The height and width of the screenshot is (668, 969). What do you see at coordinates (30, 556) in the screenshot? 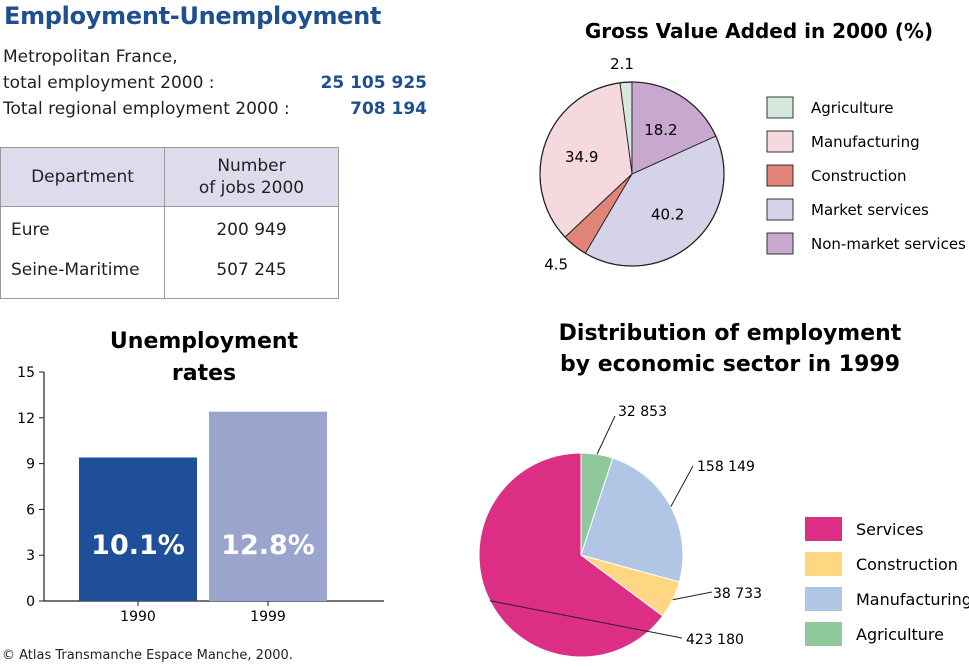
I see `y-tick-label: 3` at bounding box center [30, 556].